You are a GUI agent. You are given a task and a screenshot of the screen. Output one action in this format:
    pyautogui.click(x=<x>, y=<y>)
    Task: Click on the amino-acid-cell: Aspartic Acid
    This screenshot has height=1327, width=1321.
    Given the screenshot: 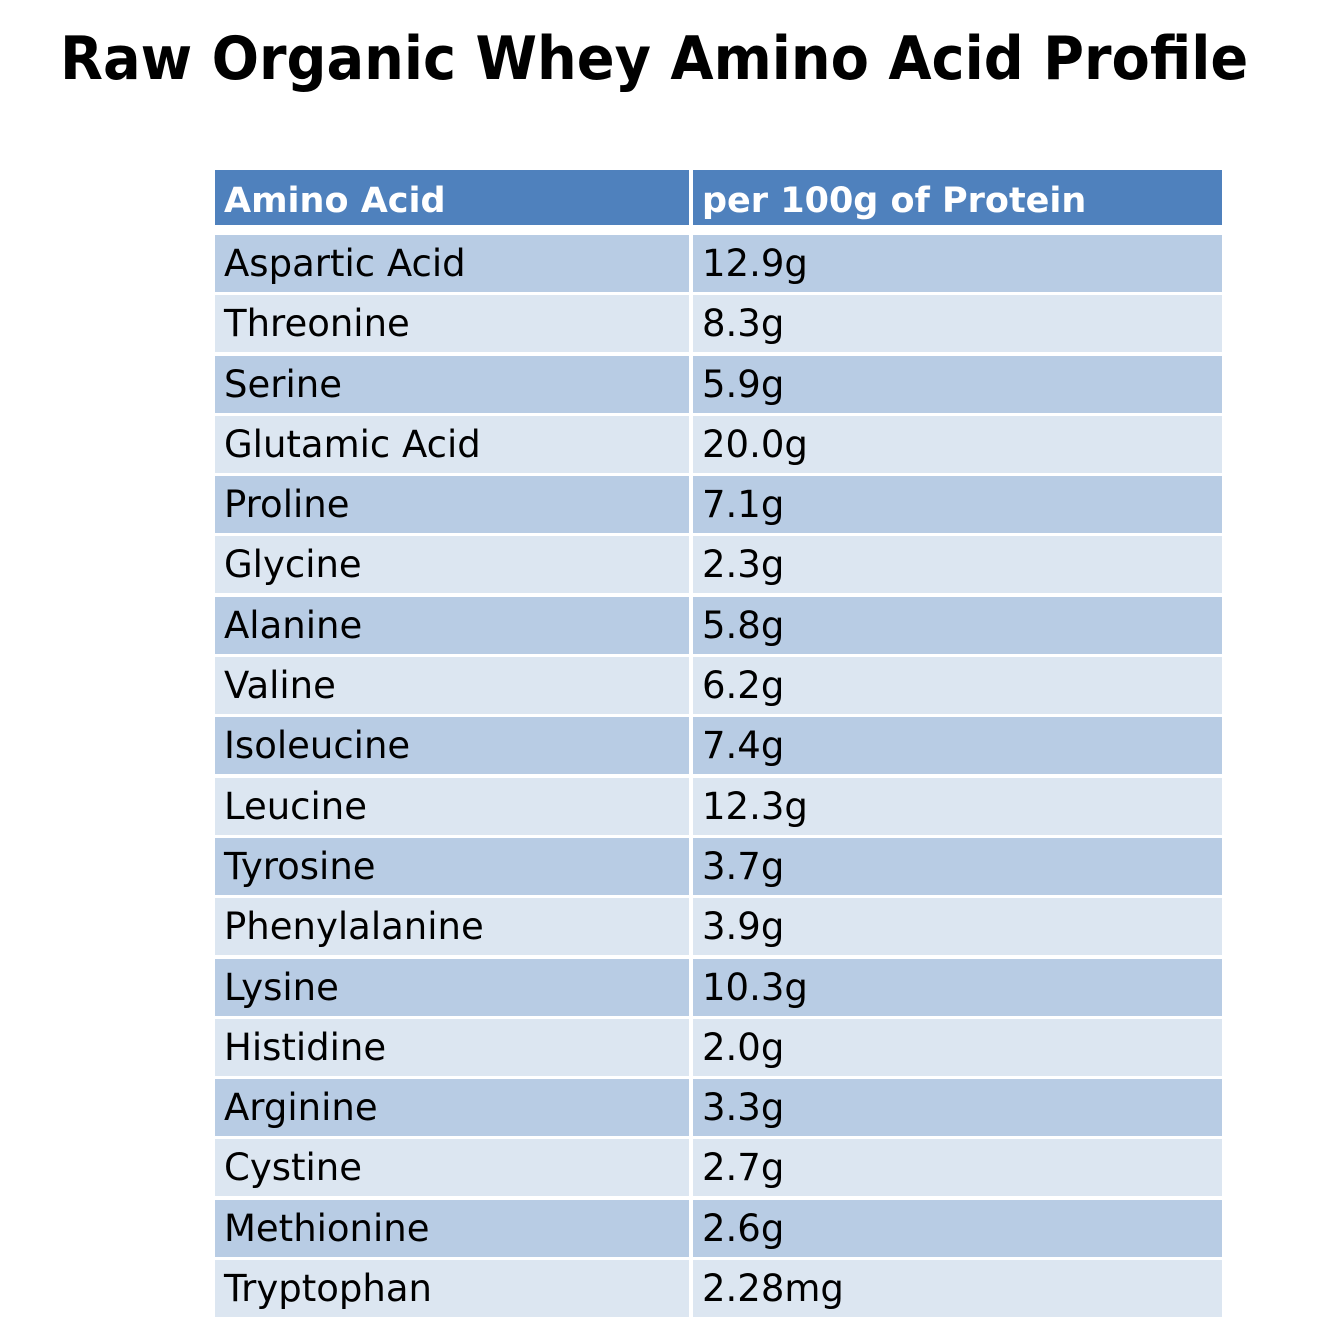 What is the action you would take?
    pyautogui.click(x=452, y=263)
    